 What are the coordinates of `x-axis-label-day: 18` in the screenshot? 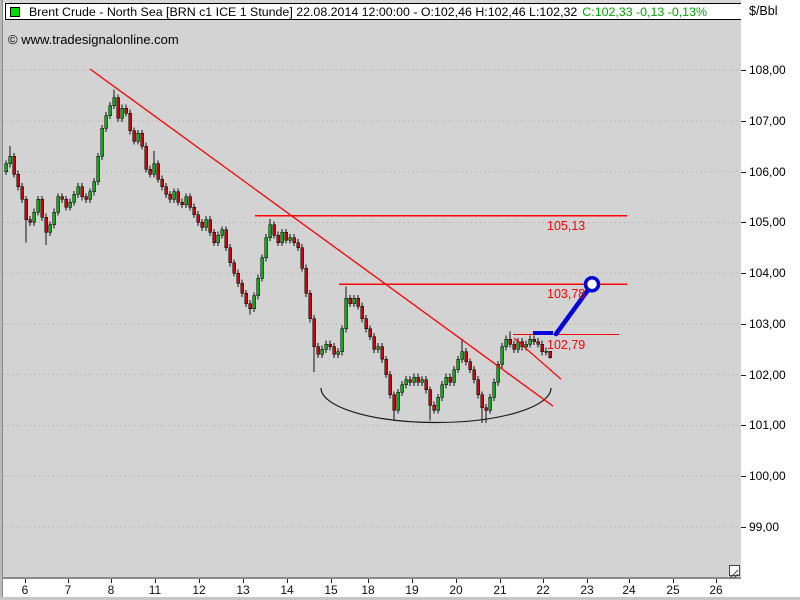 It's located at (368, 590).